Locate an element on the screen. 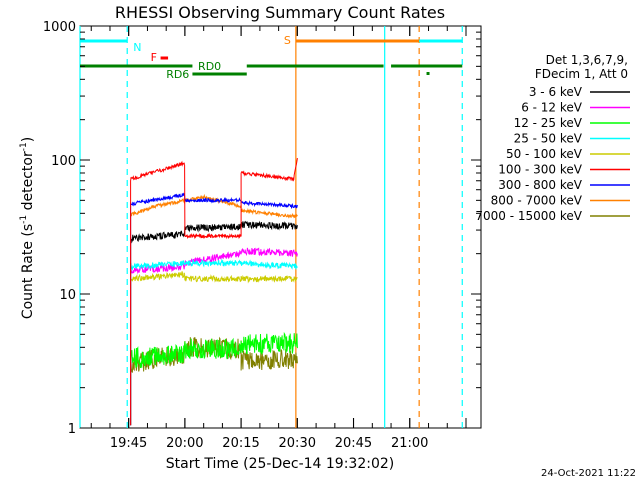 This screenshot has width=640, height=480. annotation-s: S is located at coordinates (287, 40).